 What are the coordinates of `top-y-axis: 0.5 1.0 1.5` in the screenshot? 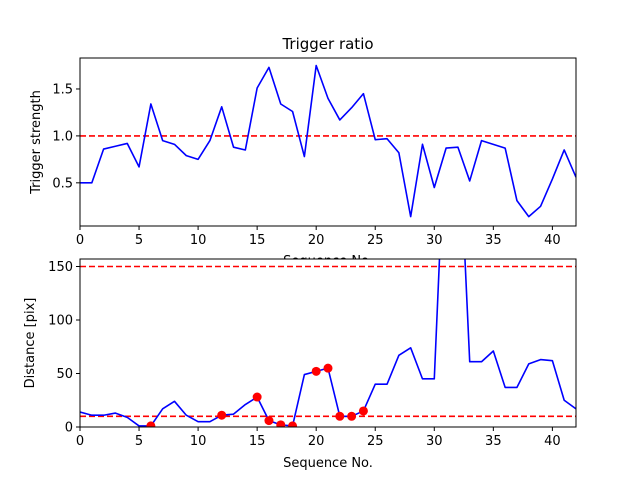 It's located at (66, 136).